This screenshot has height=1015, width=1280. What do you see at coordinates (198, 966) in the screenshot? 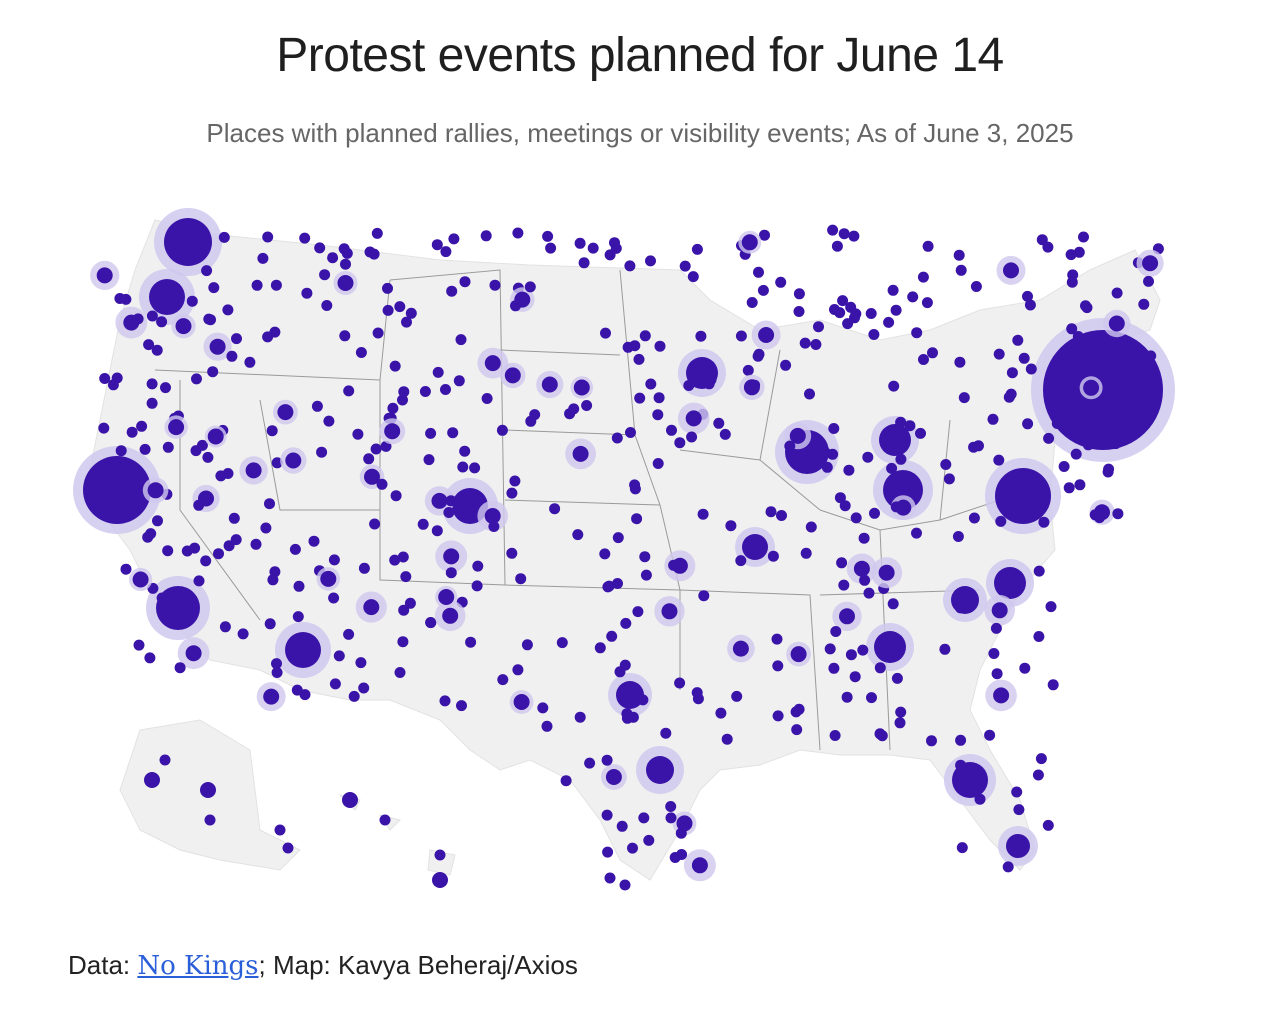
I see `source-link: No Kings` at bounding box center [198, 966].